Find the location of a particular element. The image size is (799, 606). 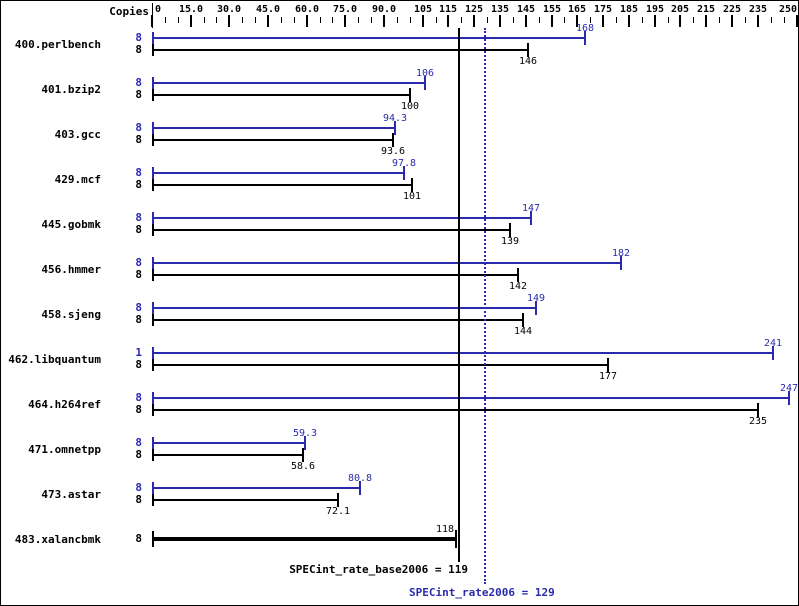

bar-value-label: 118 is located at coordinates (445, 529).